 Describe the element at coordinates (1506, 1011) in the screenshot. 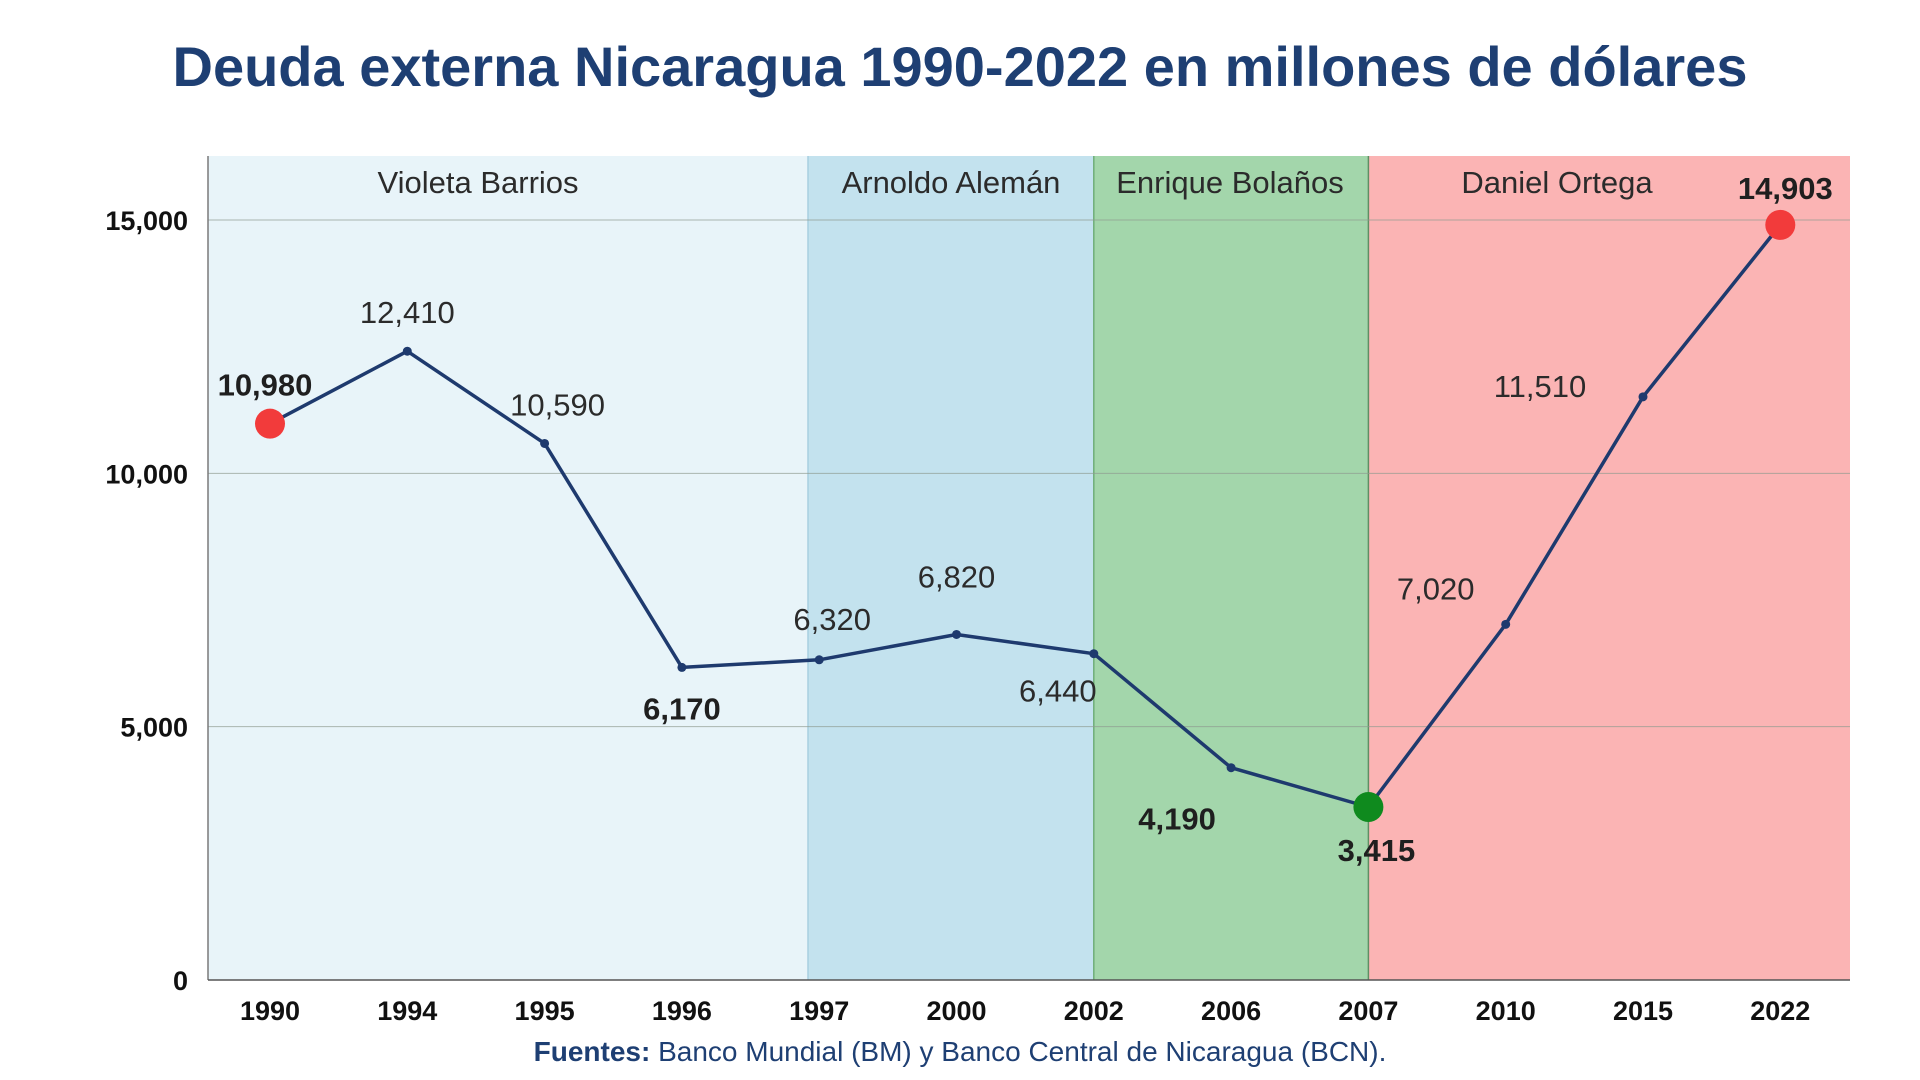

I see `x-tick-label: 2010` at that location.